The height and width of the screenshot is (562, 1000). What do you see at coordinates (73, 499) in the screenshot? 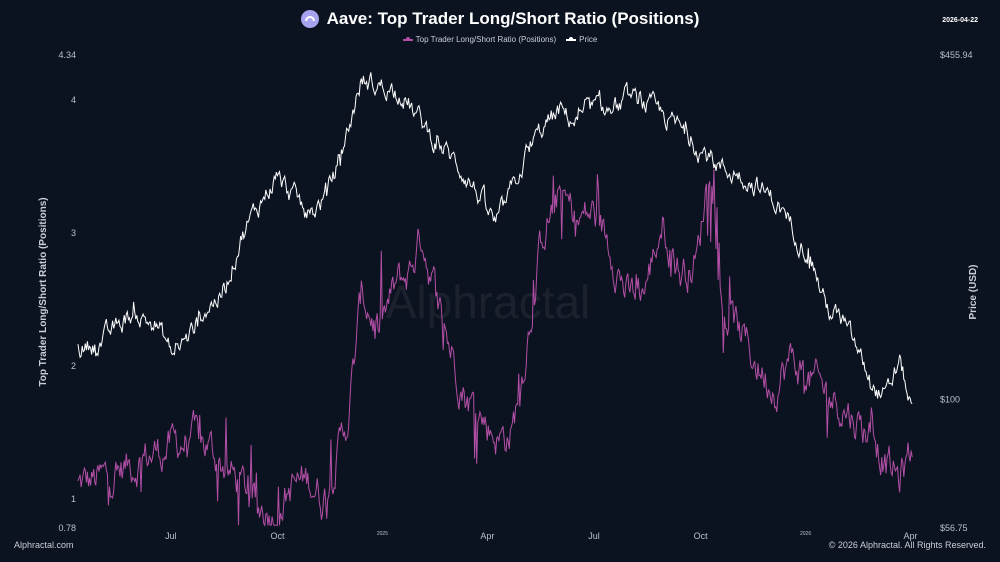
I see `left-tick-label: 1` at bounding box center [73, 499].